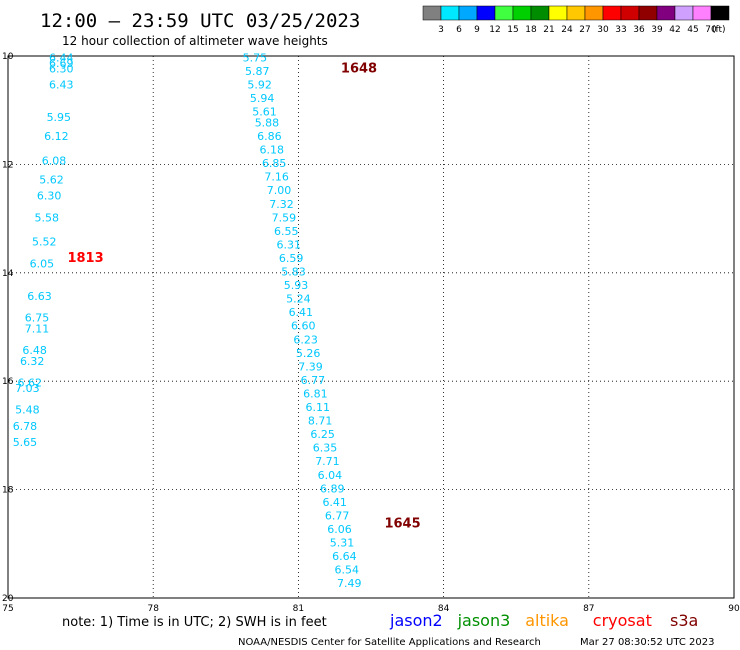  I want to click on colorbar-label: 33, so click(620, 30).